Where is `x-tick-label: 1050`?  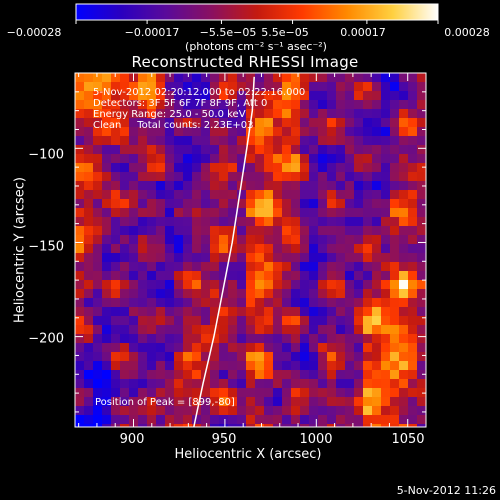
x-tick-label: 1050 is located at coordinates (408, 439).